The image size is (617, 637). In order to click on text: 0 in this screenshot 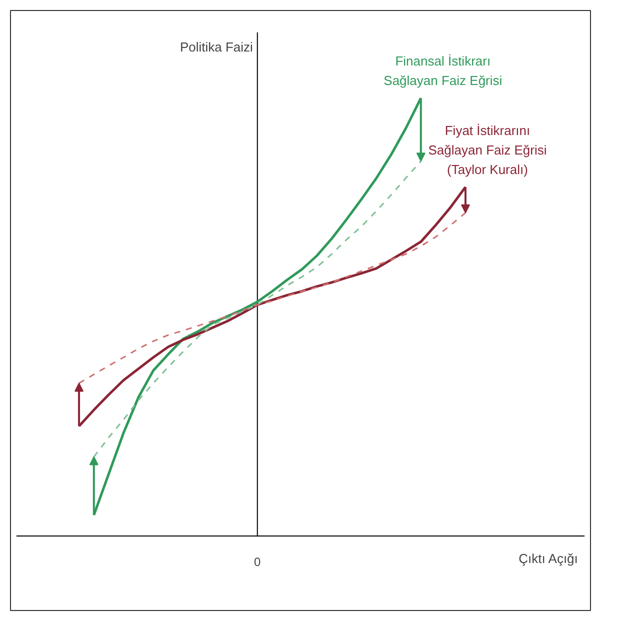, I will do `click(258, 562)`.